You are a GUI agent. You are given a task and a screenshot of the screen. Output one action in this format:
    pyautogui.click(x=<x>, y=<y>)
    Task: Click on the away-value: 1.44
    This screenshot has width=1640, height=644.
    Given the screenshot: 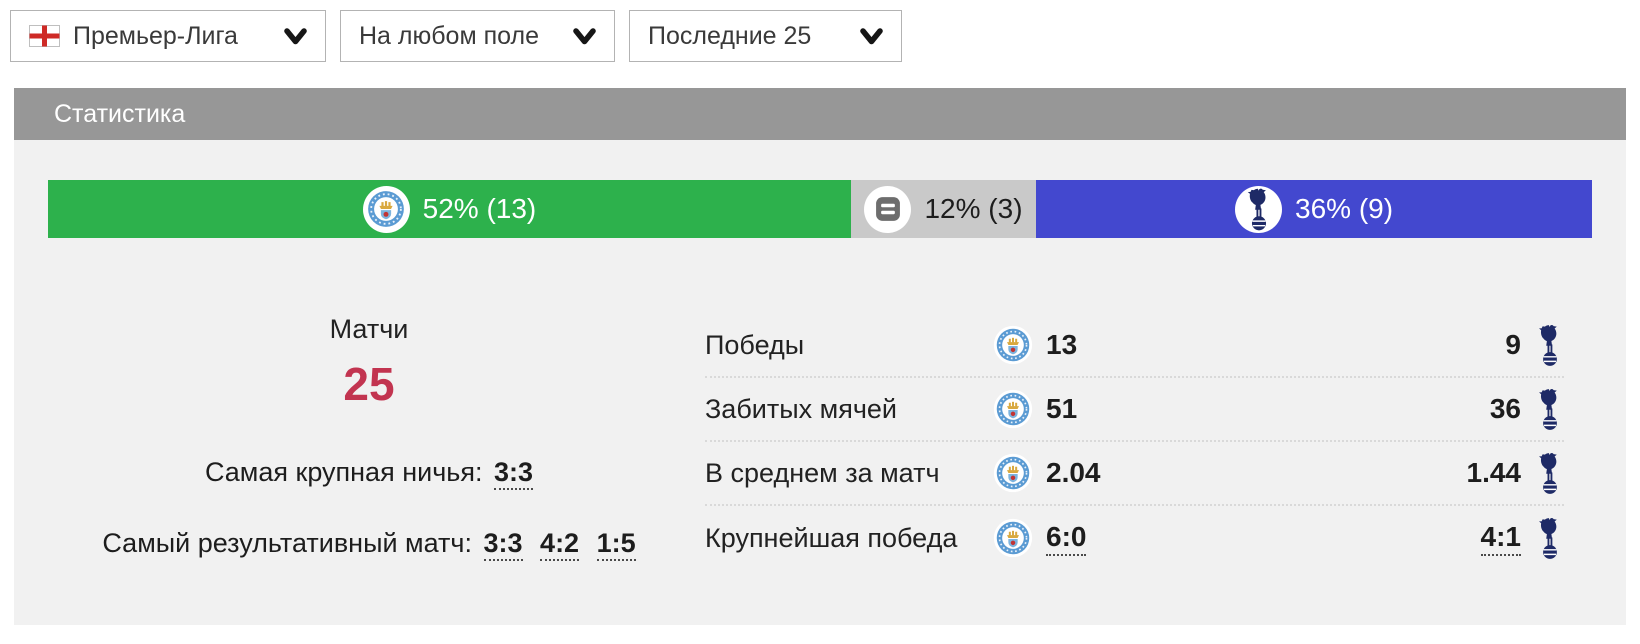 What is the action you would take?
    pyautogui.click(x=1494, y=472)
    